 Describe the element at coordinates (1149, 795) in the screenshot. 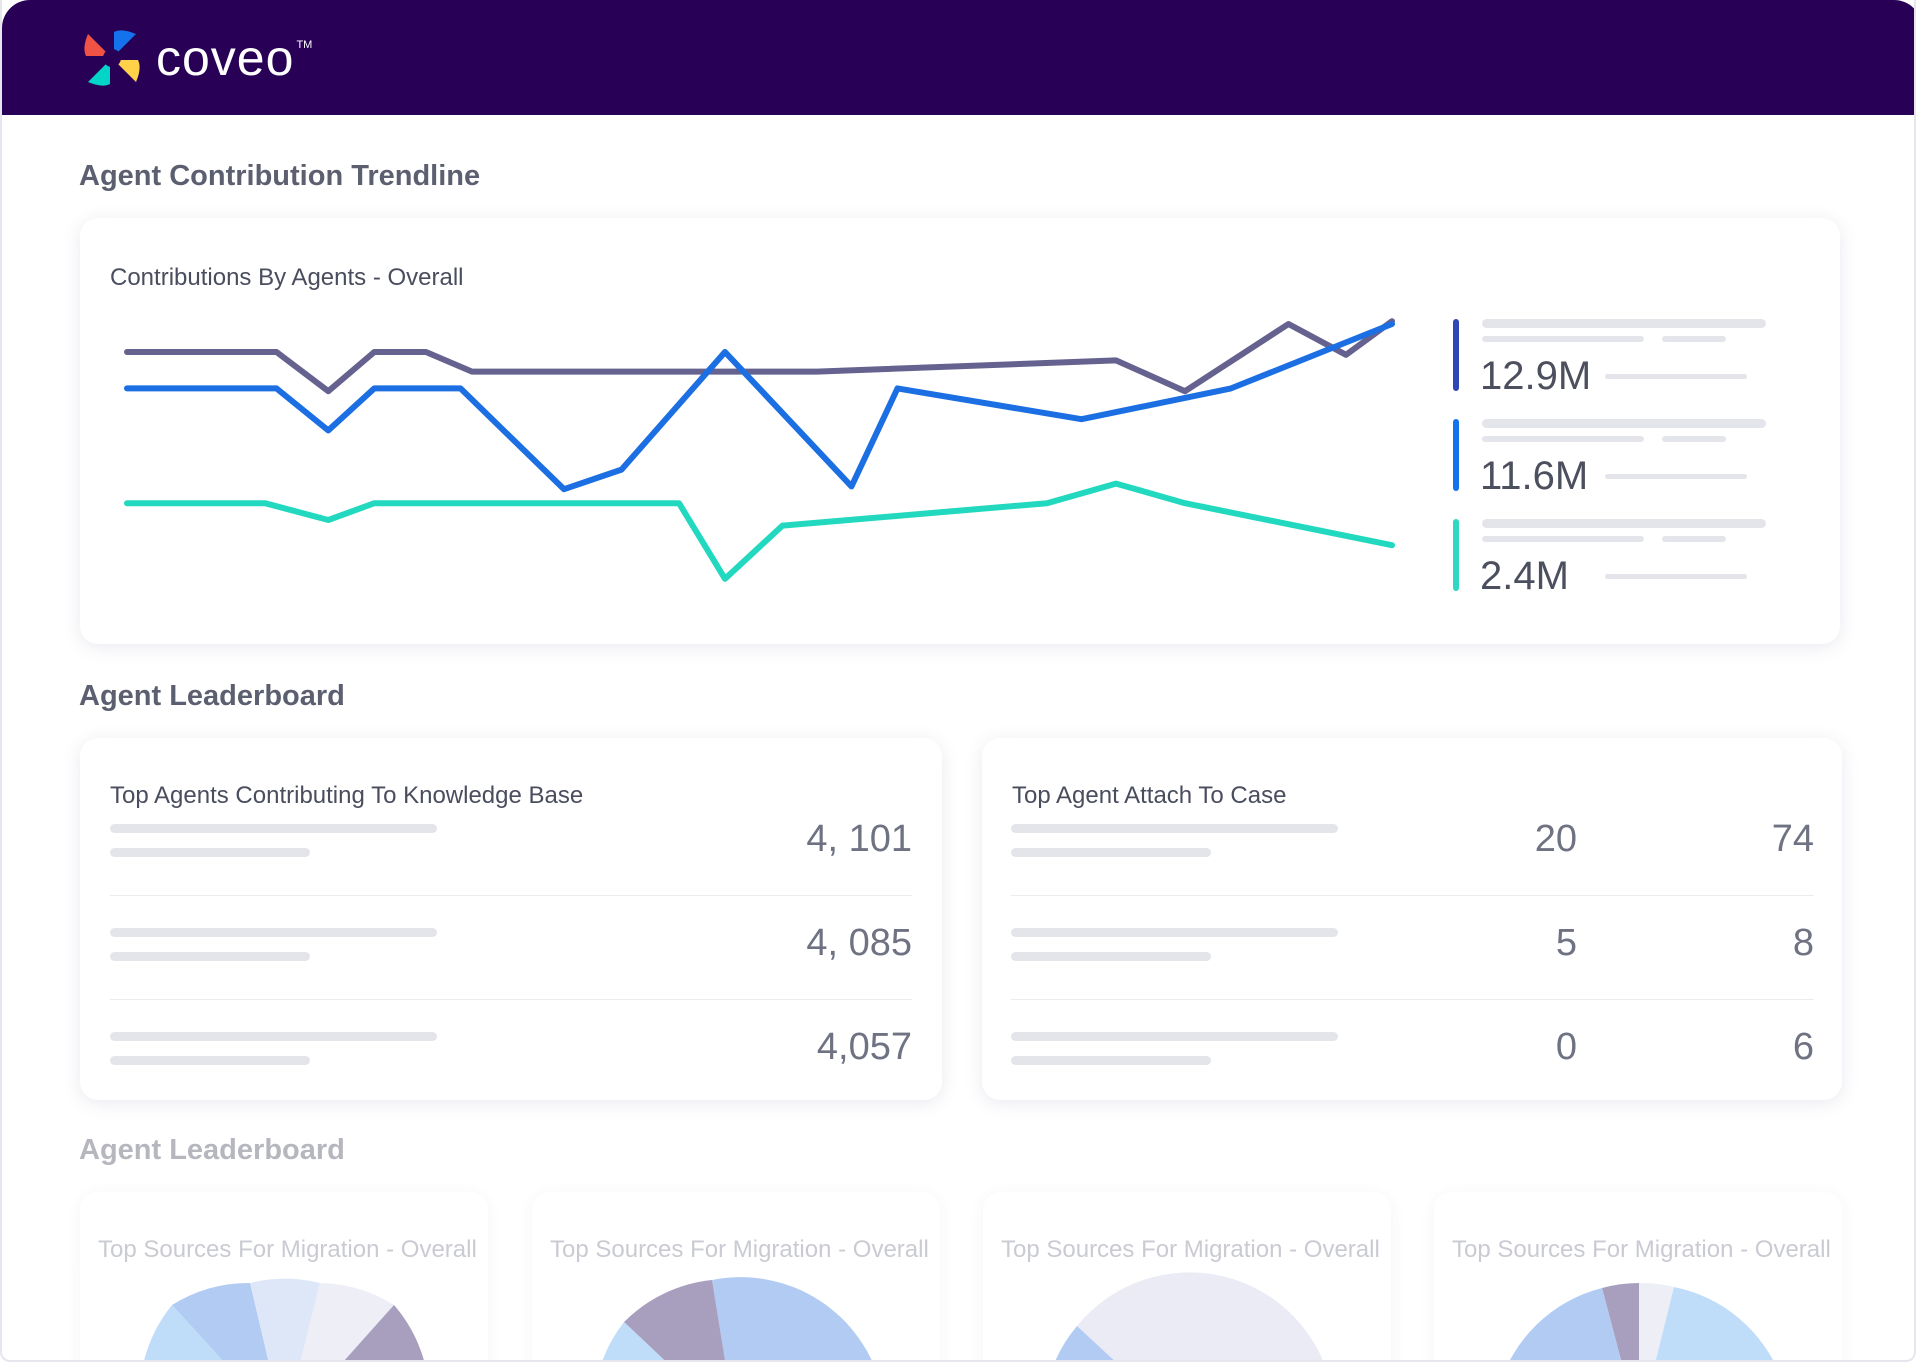

I see `top-agent-attach-title: Top Agent Attach To Case` at that location.